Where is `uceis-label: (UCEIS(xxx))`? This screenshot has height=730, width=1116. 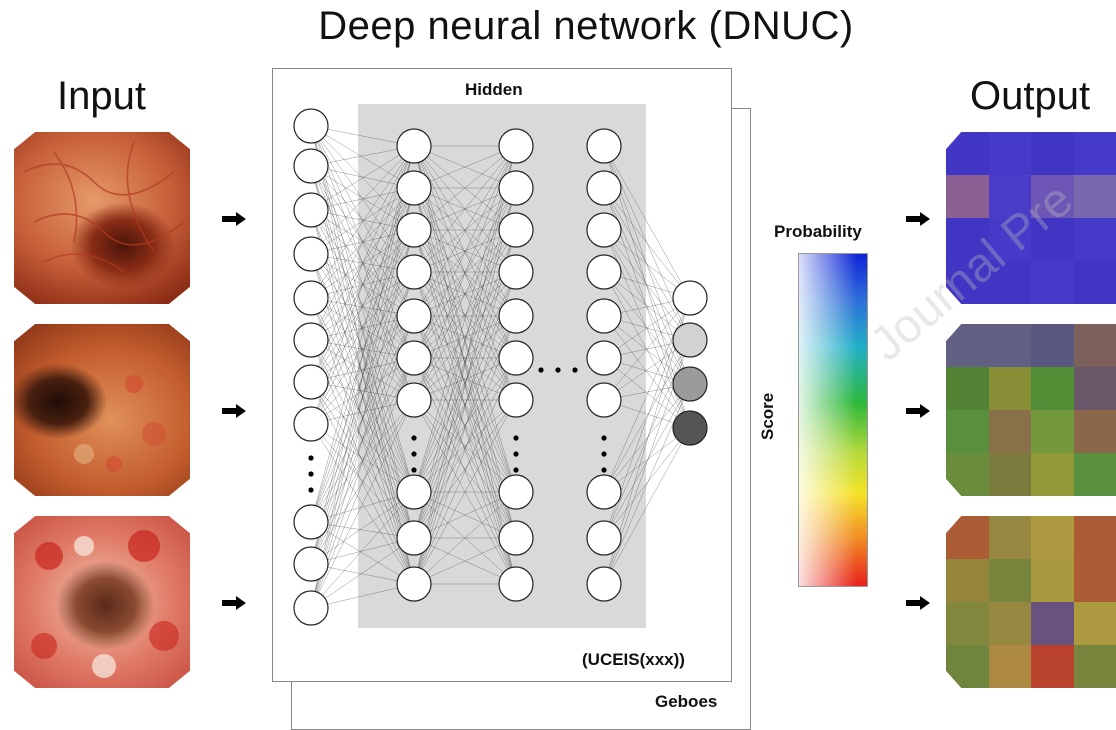 uceis-label: (UCEIS(xxx)) is located at coordinates (633, 659).